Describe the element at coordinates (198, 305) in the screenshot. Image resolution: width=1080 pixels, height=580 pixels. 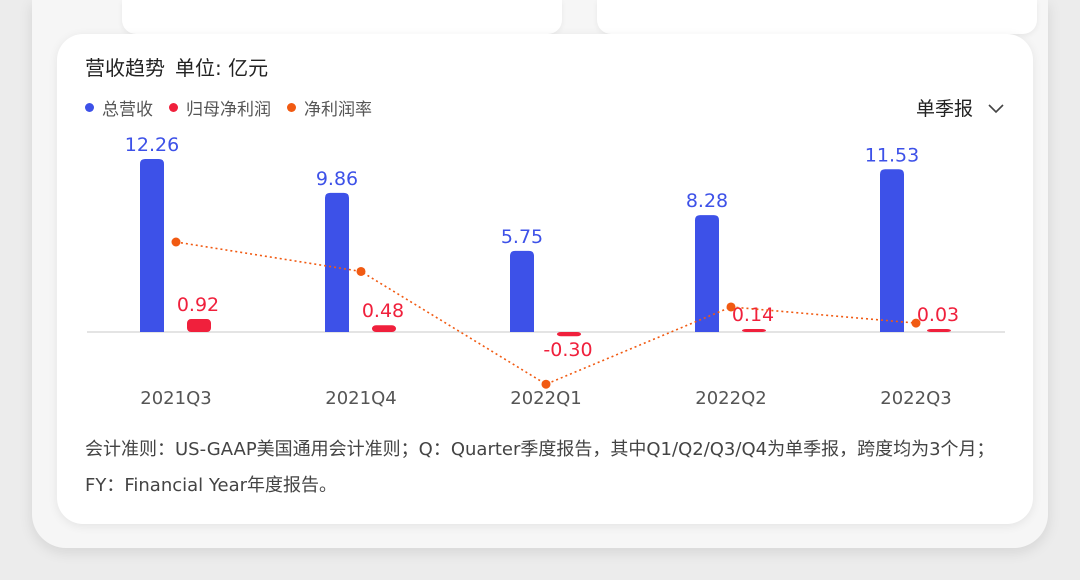
I see `label-net-profit: 0.92` at that location.